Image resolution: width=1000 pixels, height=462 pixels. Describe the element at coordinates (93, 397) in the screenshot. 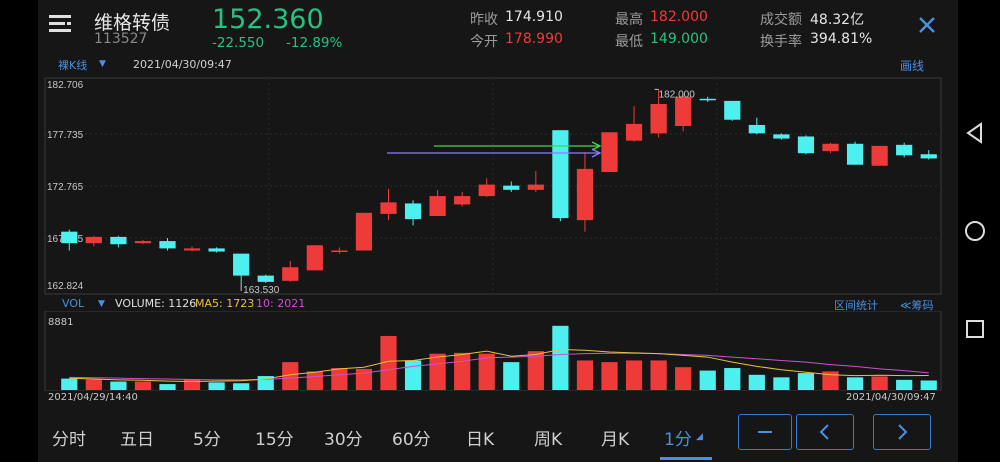

I see `time-axis-start: 2021/04/29/14:40` at that location.